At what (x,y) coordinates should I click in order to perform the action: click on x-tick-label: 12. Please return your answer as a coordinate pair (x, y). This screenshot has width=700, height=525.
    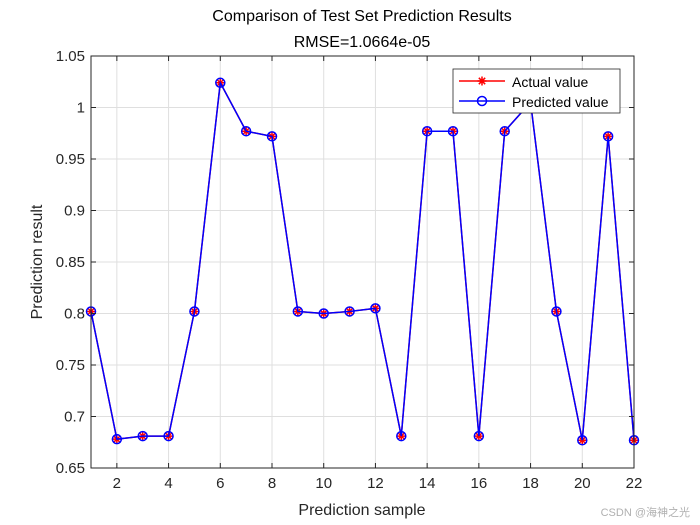
    Looking at the image, I should click on (375, 483).